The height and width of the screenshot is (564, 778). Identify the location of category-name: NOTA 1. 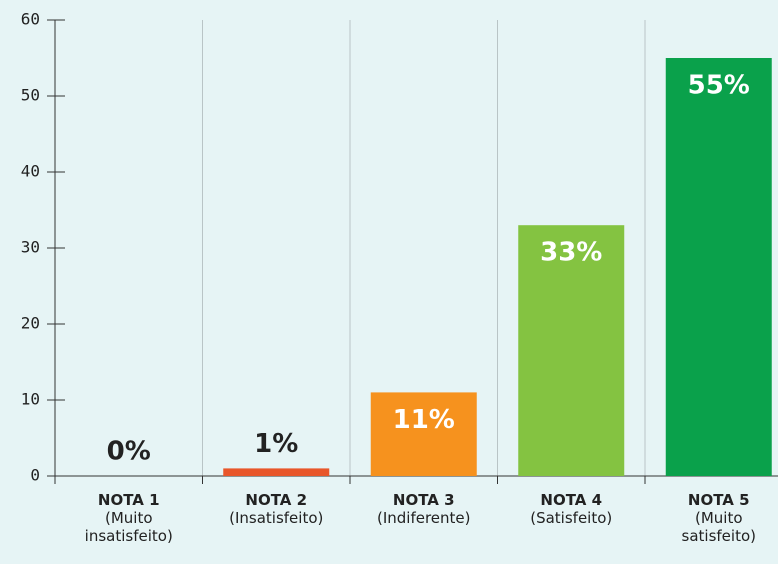
(128, 500).